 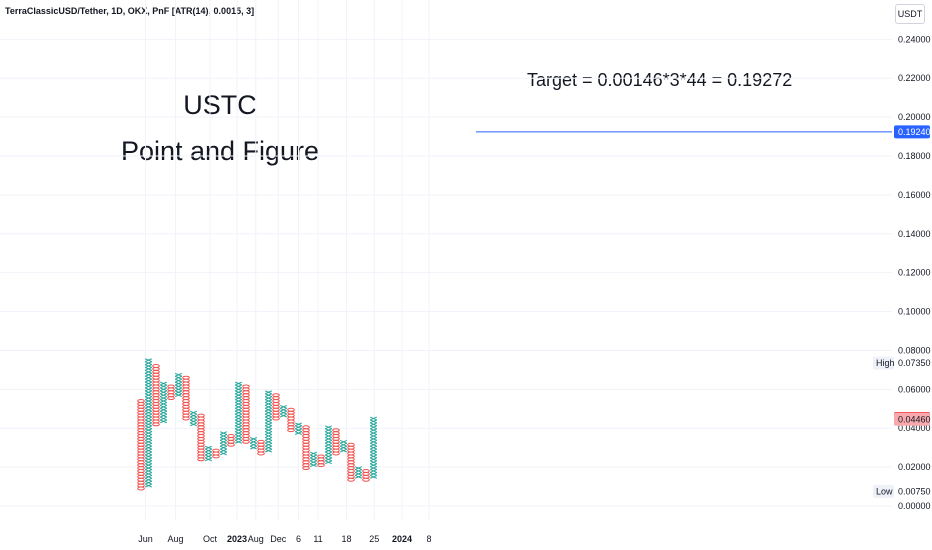 I want to click on target-price-badge, so click(x=912, y=132).